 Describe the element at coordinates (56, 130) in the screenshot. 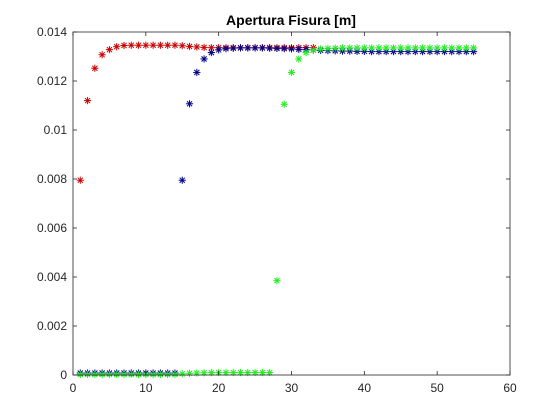

I see `y-tick-label: 0.01` at that location.